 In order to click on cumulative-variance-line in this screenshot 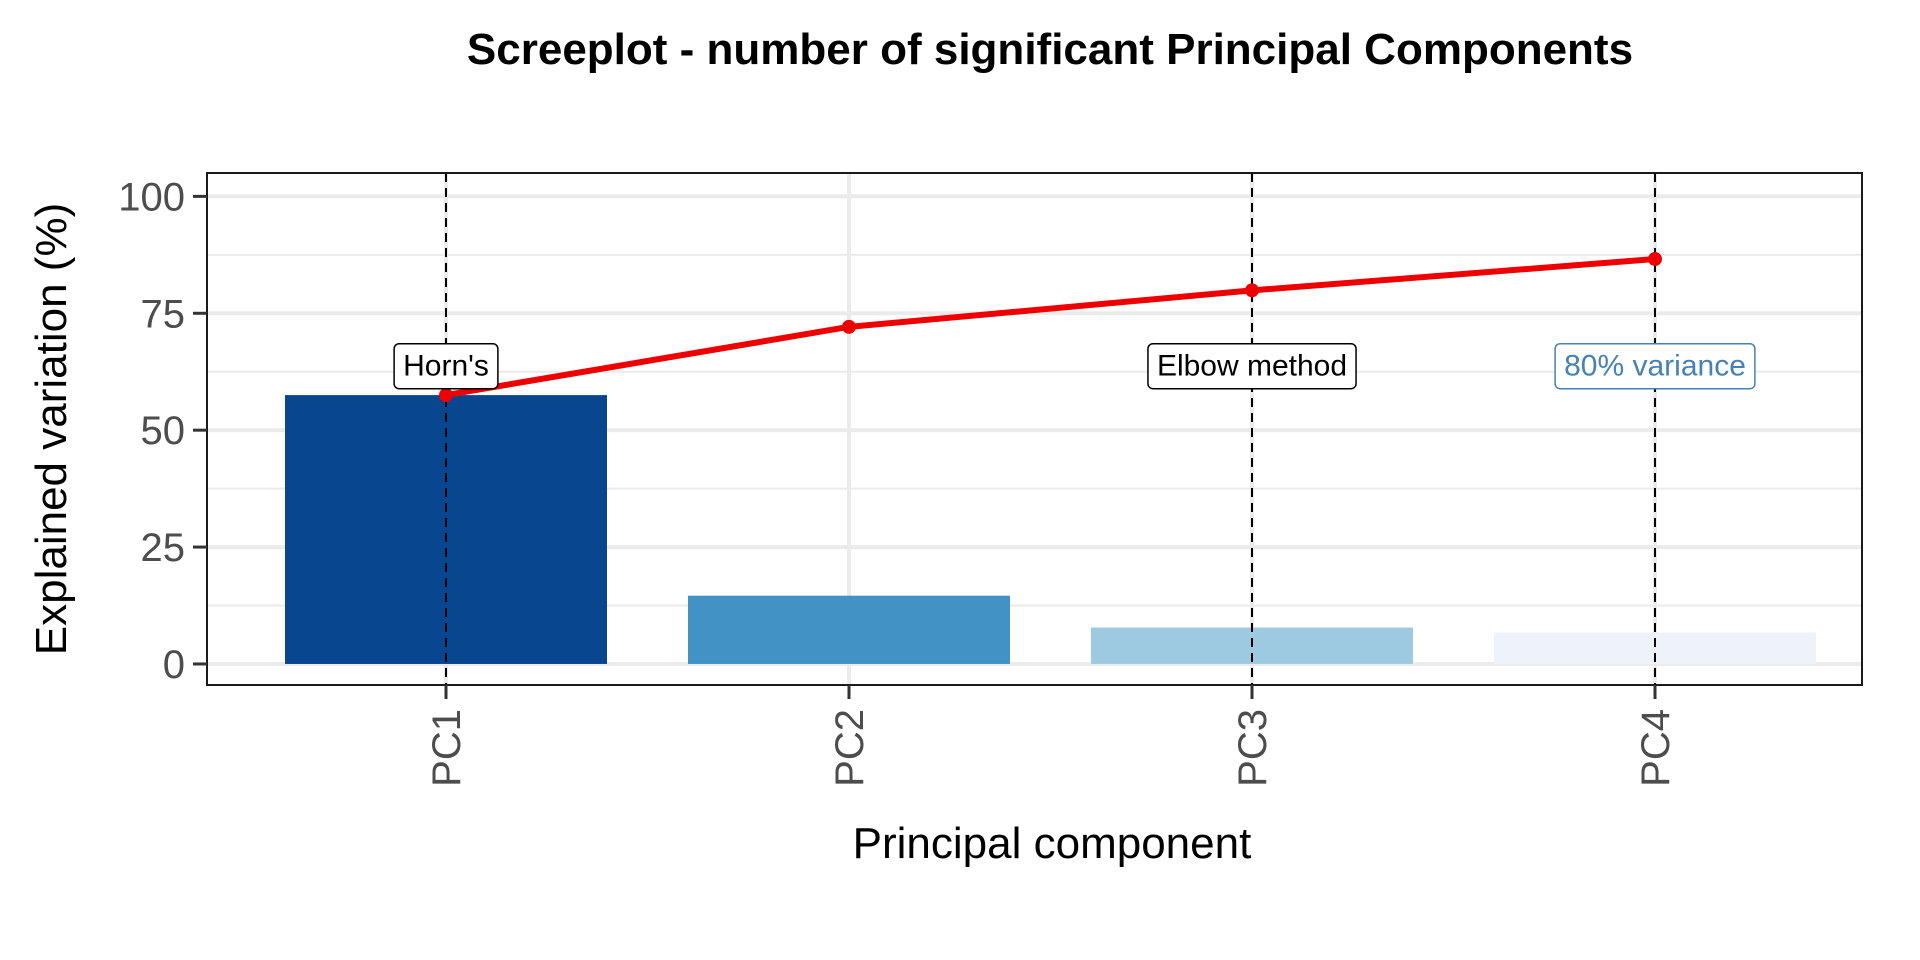, I will do `click(1050, 327)`.